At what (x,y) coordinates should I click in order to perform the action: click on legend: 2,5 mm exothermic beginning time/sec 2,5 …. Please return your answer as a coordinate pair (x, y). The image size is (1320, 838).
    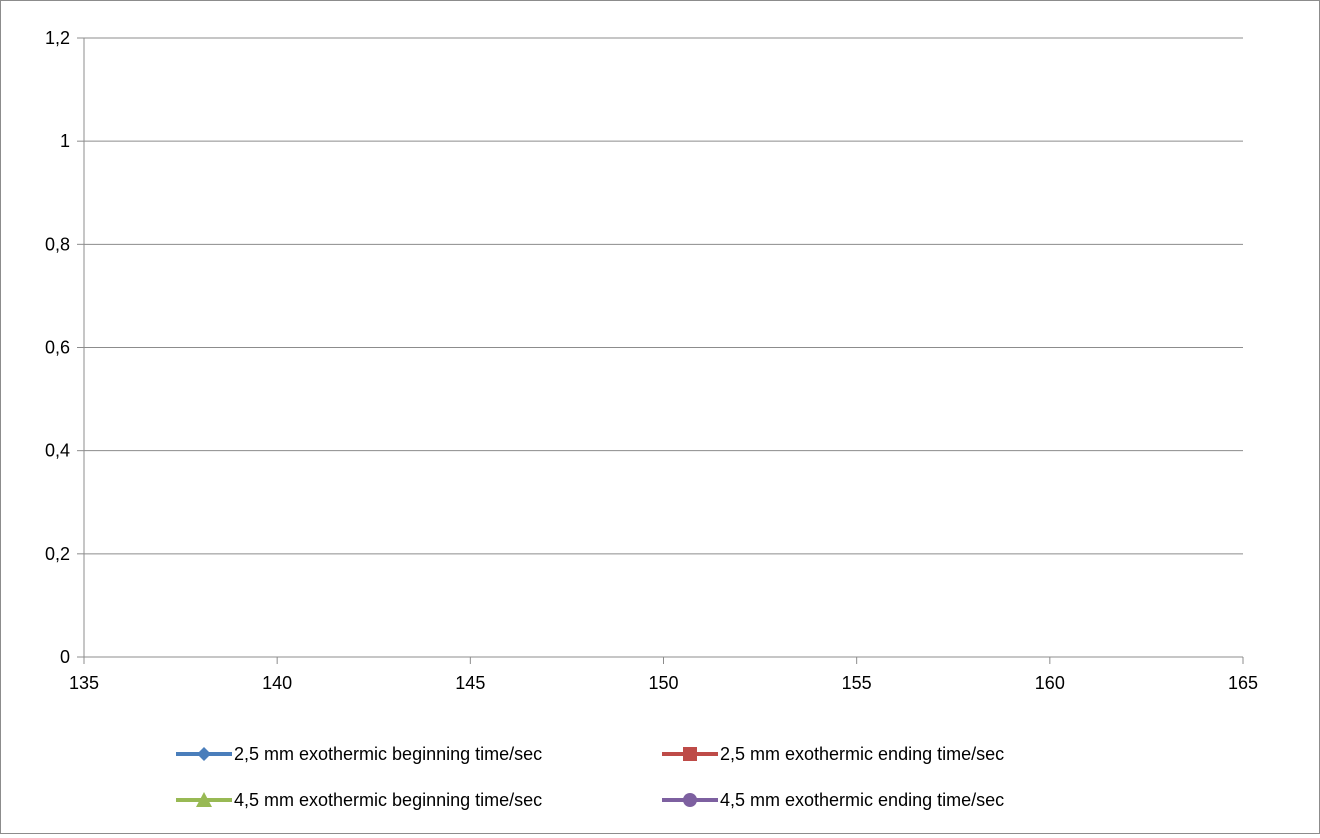
    Looking at the image, I should click on (590, 777).